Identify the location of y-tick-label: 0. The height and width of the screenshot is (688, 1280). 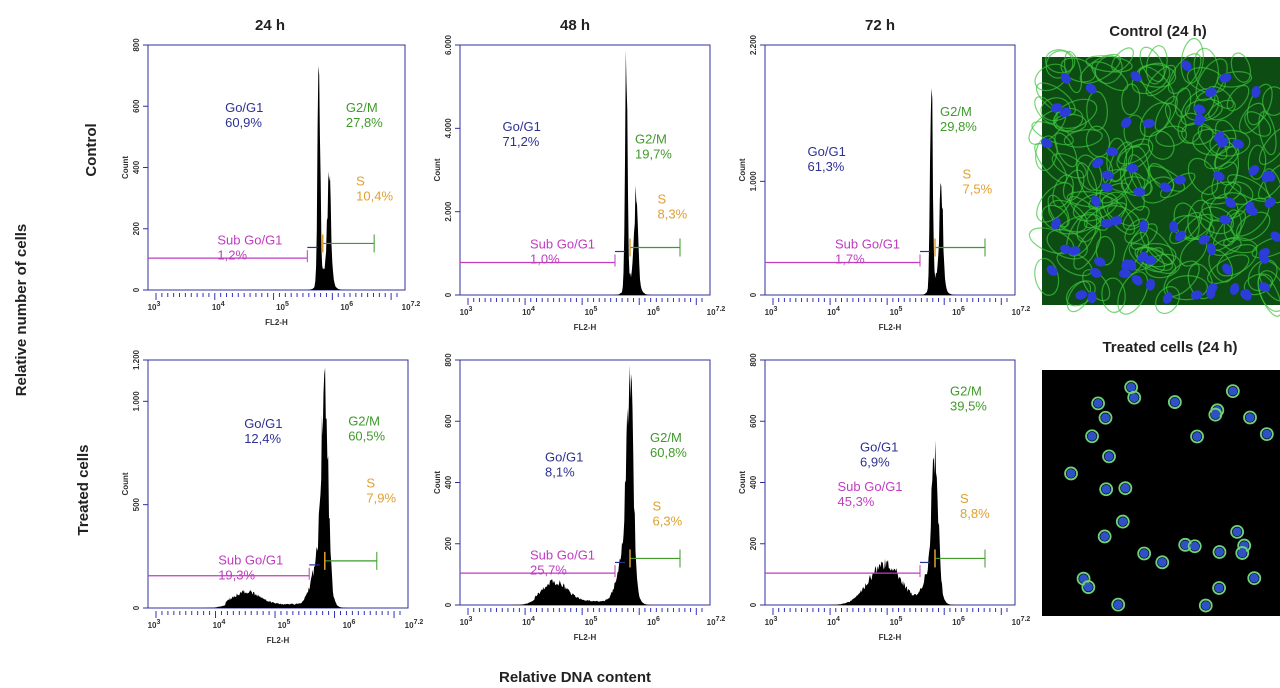
(136, 289).